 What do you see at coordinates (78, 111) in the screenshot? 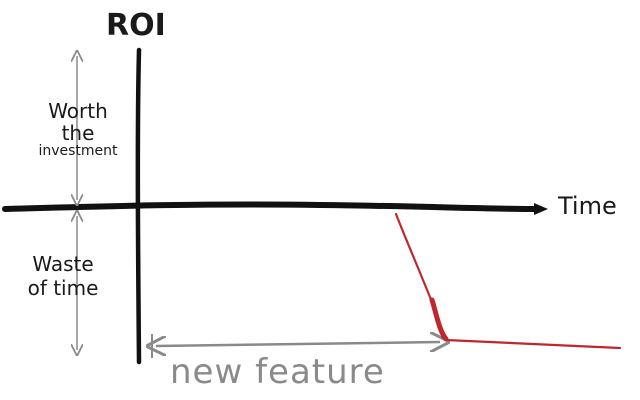
I see `worth-line-1: Worth` at bounding box center [78, 111].